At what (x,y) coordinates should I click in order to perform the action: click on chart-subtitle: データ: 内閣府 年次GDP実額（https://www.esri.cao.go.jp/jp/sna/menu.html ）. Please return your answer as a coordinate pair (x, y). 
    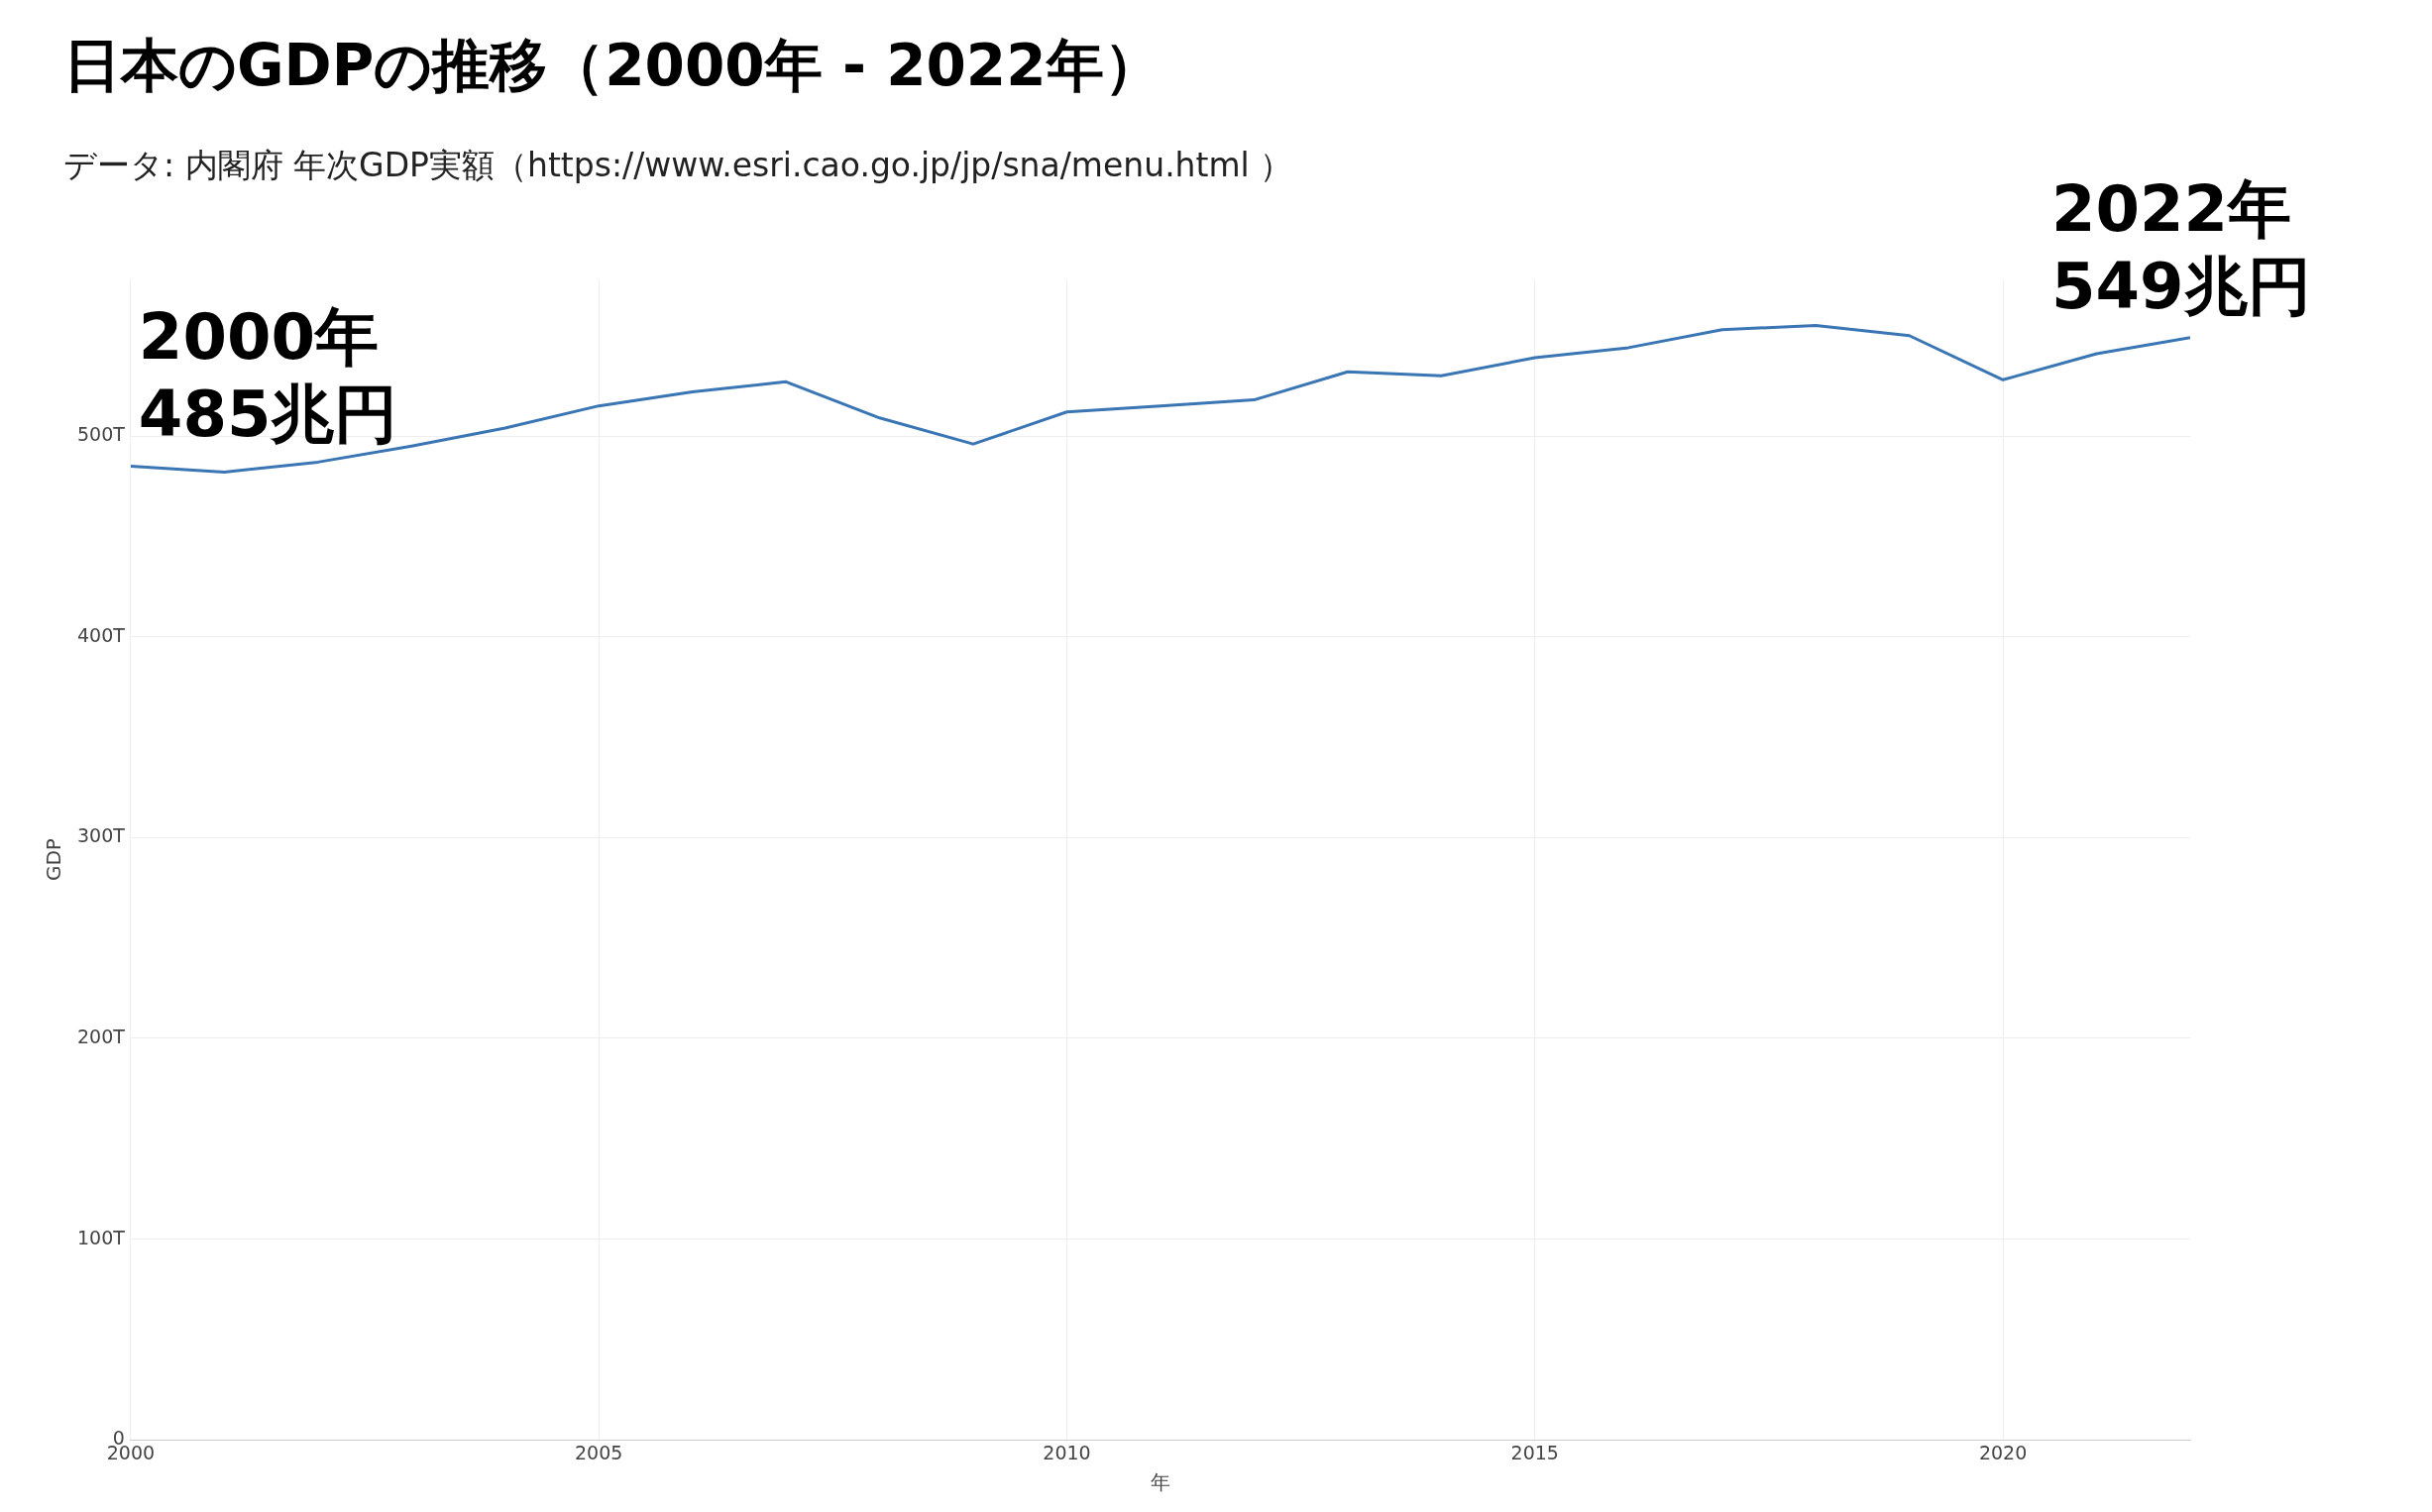
    Looking at the image, I should click on (678, 166).